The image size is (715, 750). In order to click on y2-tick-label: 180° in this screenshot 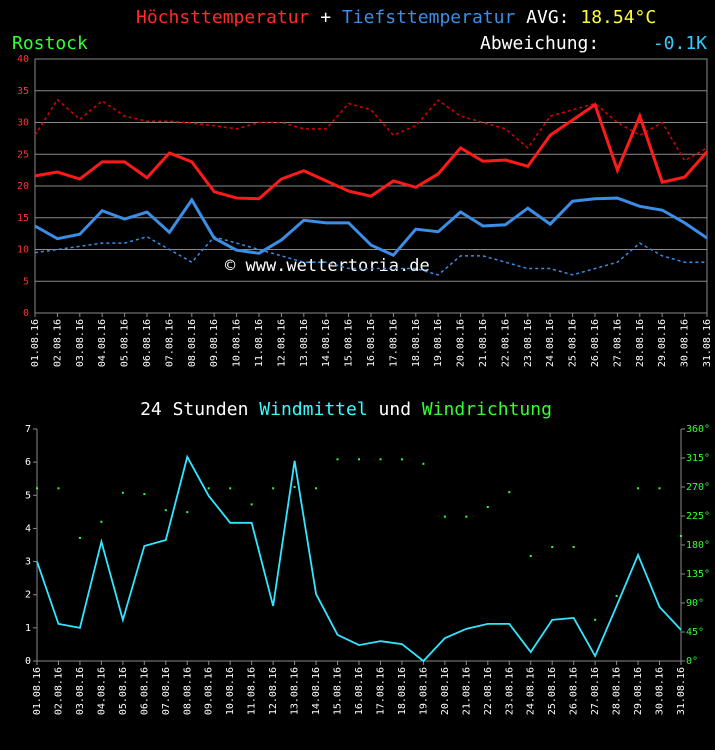, I will do `click(698, 545)`.